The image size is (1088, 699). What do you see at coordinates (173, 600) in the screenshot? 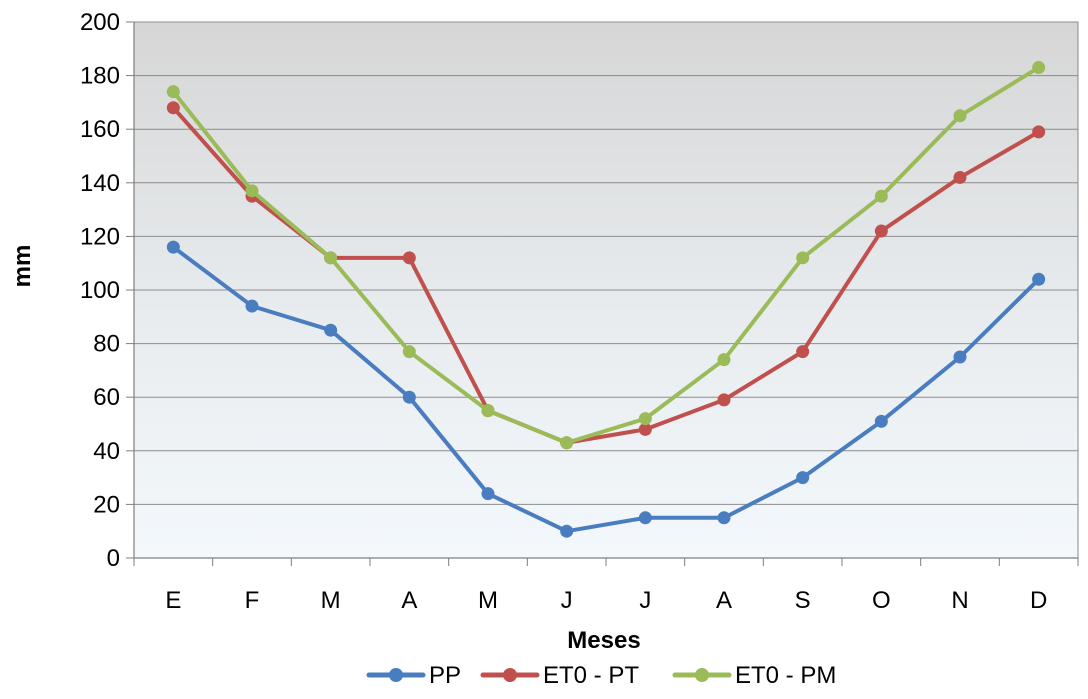
I see `x-tick-label: E` at bounding box center [173, 600].